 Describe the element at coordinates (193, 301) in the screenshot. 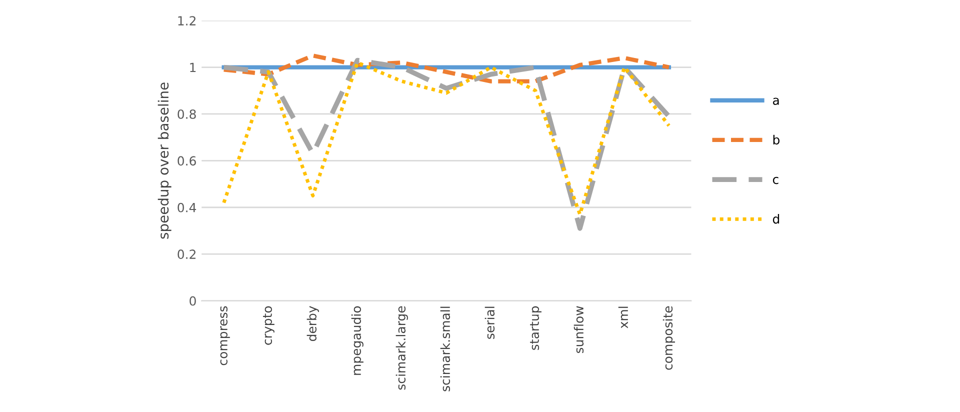

I see `y-tick-label: 0` at that location.